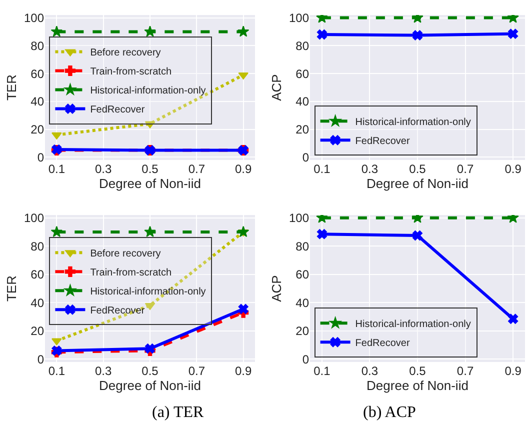 The height and width of the screenshot is (430, 531). I want to click on text: (b) ACP, so click(389, 412).